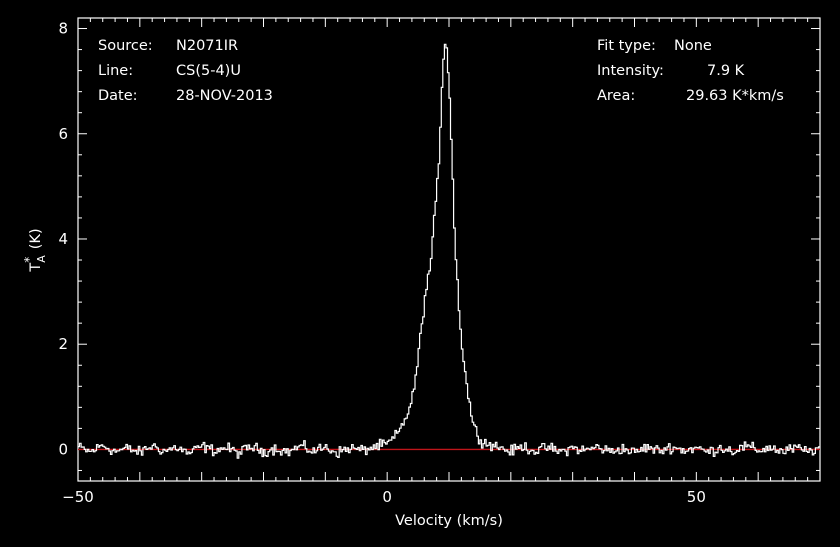  I want to click on intensity-label: Intensity:, so click(630, 71).